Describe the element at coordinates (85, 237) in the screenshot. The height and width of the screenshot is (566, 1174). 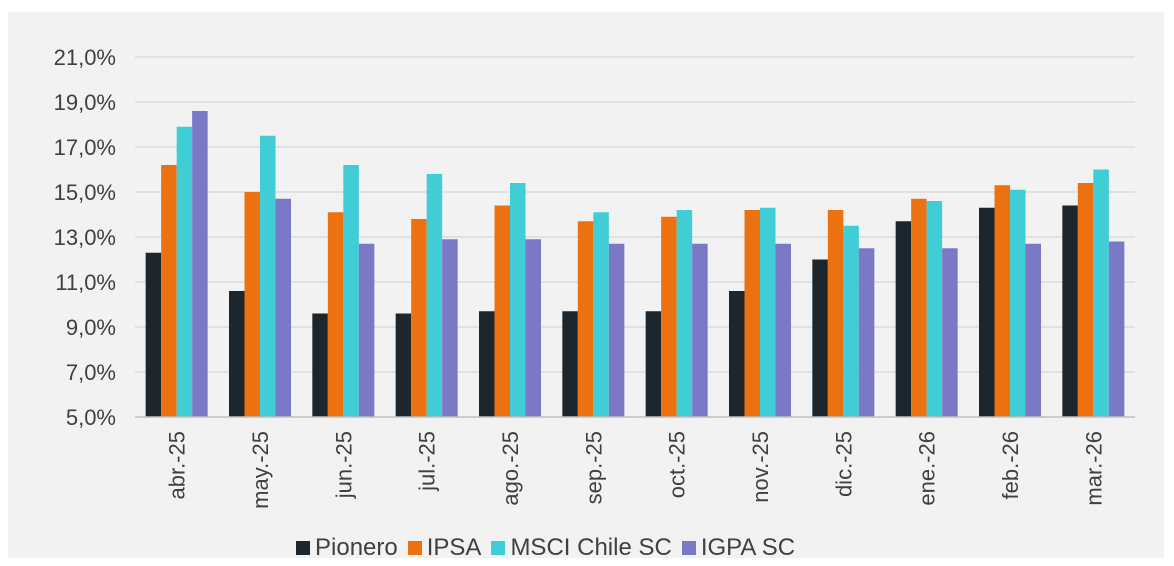
I see `y-tick-label: 13,0%` at that location.